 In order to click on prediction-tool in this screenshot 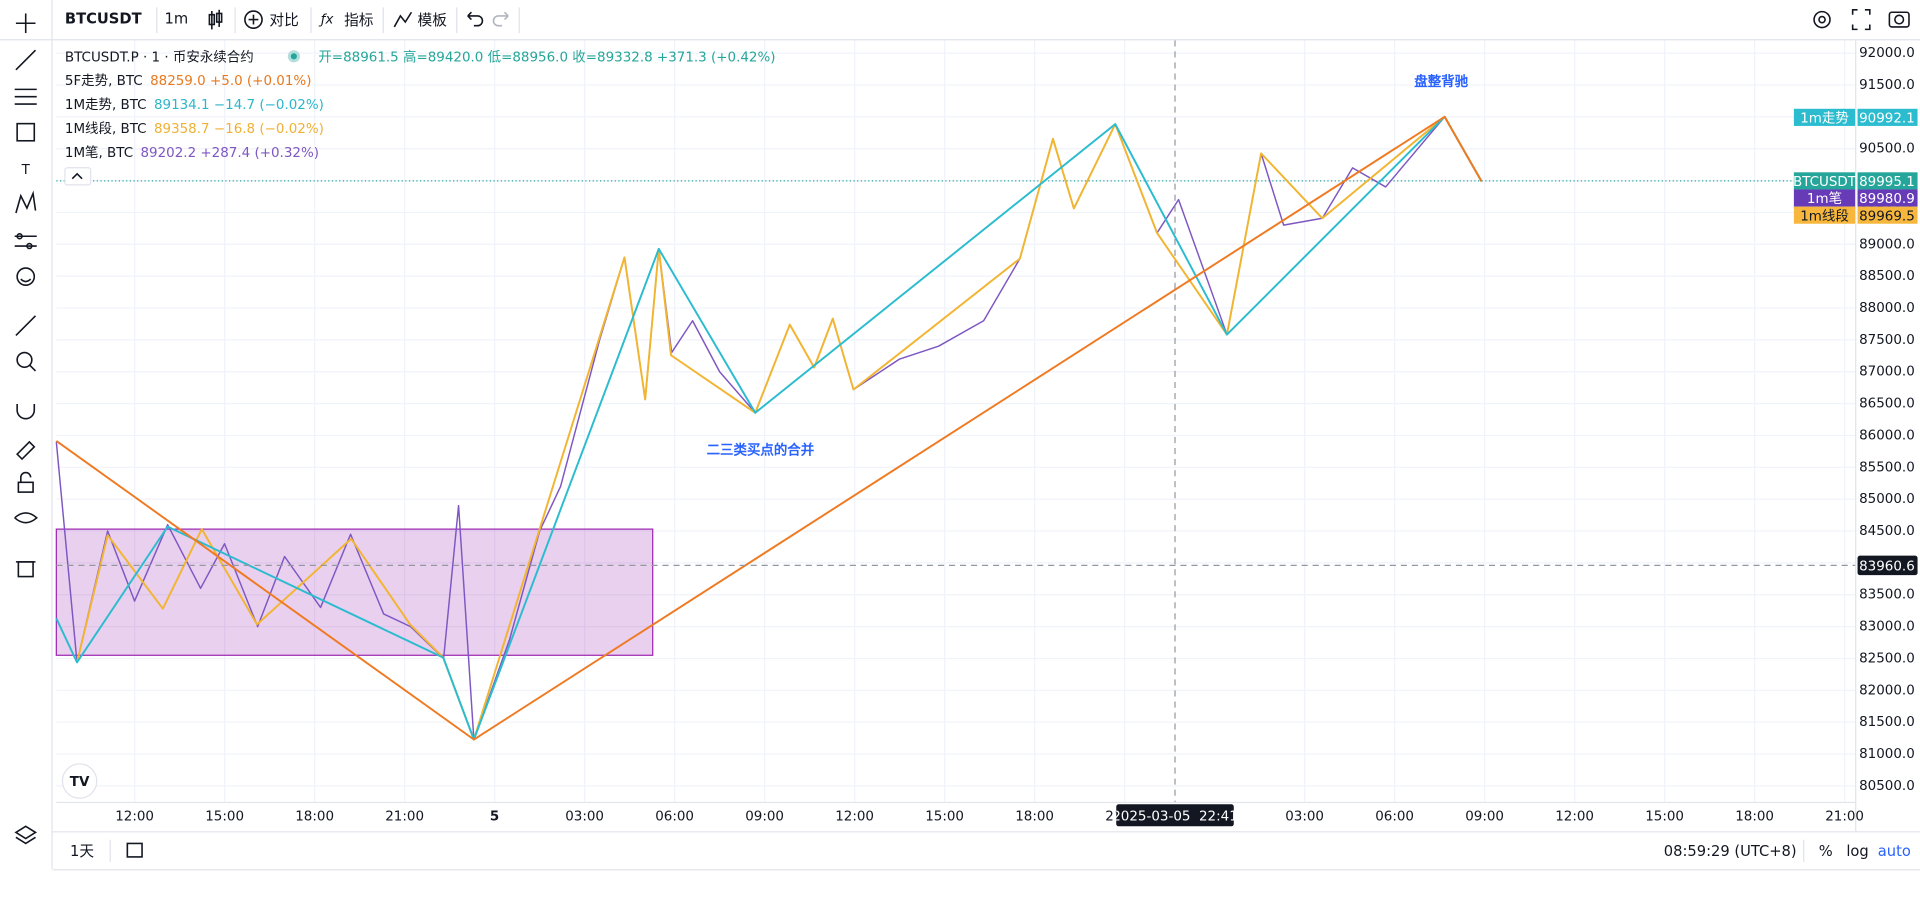, I will do `click(25, 241)`.